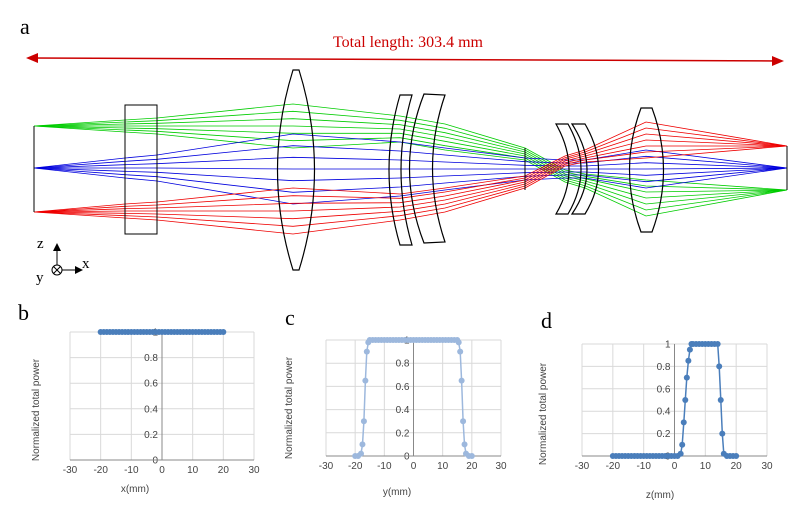 The image size is (791, 518). What do you see at coordinates (290, 317) in the screenshot?
I see `panel-label-c: c` at bounding box center [290, 317].